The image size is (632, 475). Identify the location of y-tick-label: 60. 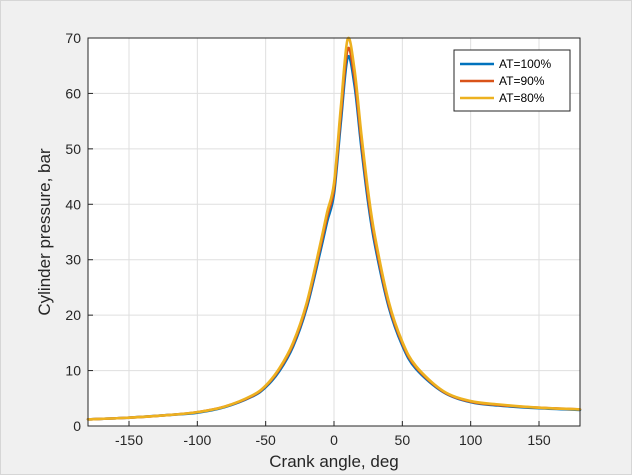
(73, 93).